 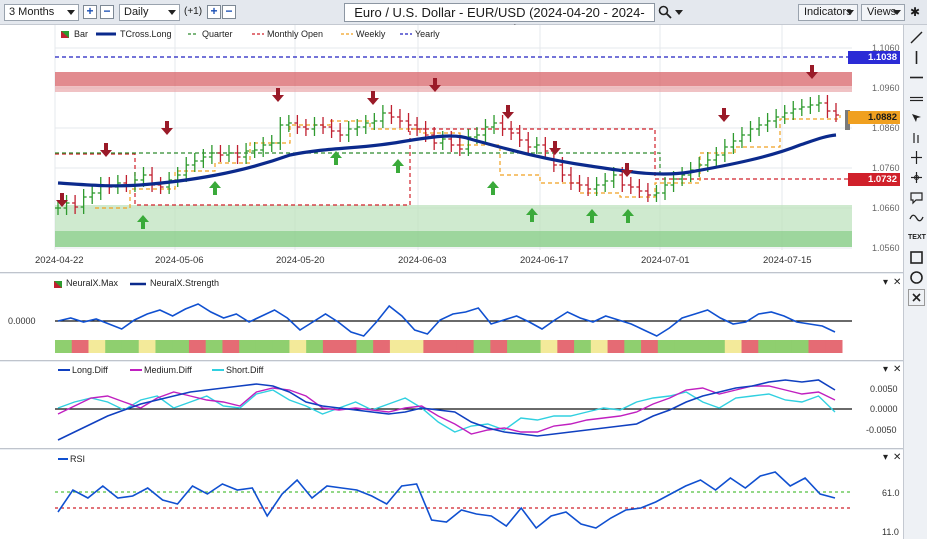 I want to click on neuralx-strength-line, so click(x=446, y=320).